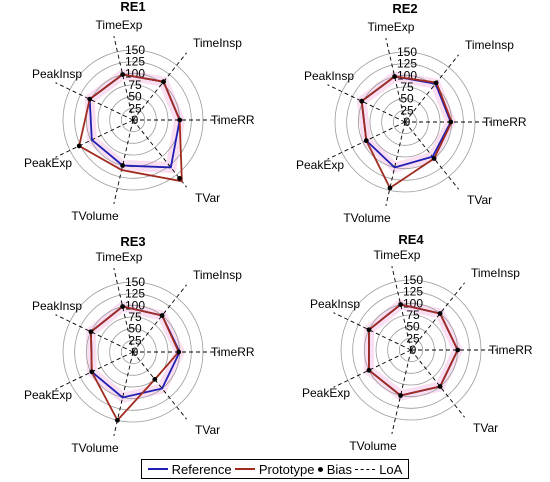  What do you see at coordinates (391, 469) in the screenshot?
I see `legend-loa-label: LoA` at bounding box center [391, 469].